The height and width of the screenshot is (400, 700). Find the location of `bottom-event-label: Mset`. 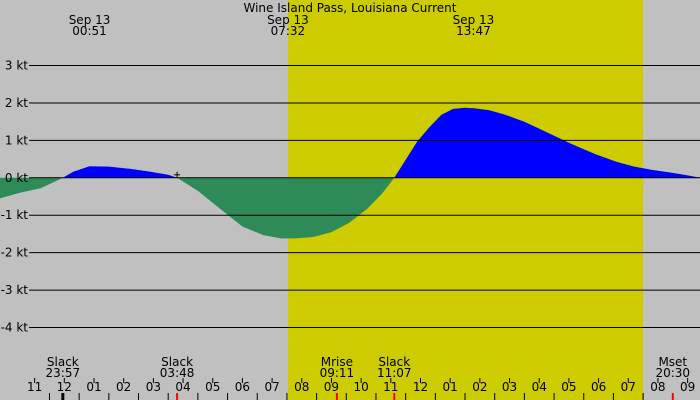

bottom-event-label: Mset is located at coordinates (672, 362).